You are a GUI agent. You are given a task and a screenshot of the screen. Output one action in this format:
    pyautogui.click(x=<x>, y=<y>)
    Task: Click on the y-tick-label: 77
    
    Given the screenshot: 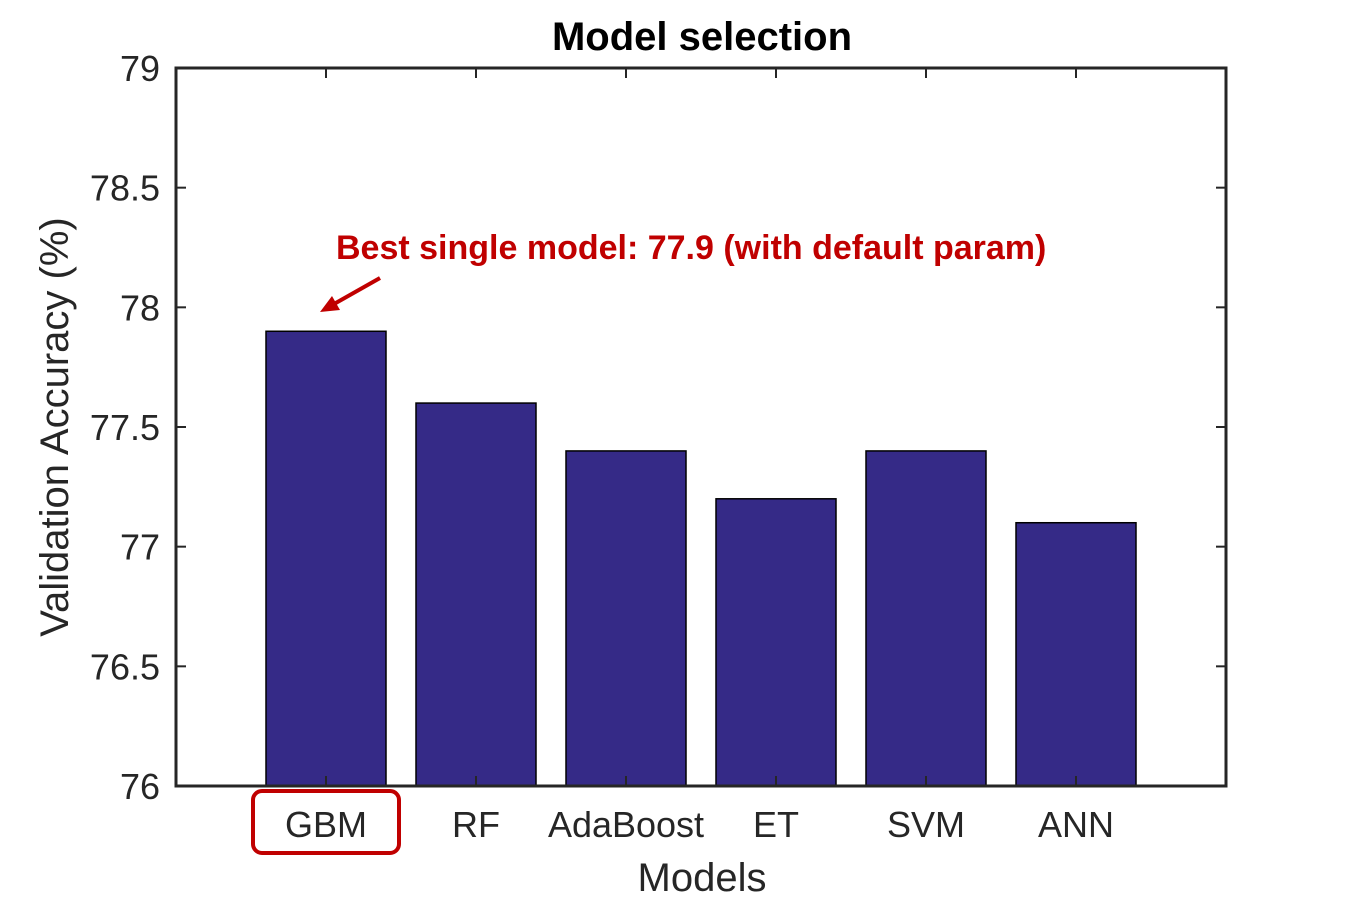 What is the action you would take?
    pyautogui.click(x=140, y=547)
    